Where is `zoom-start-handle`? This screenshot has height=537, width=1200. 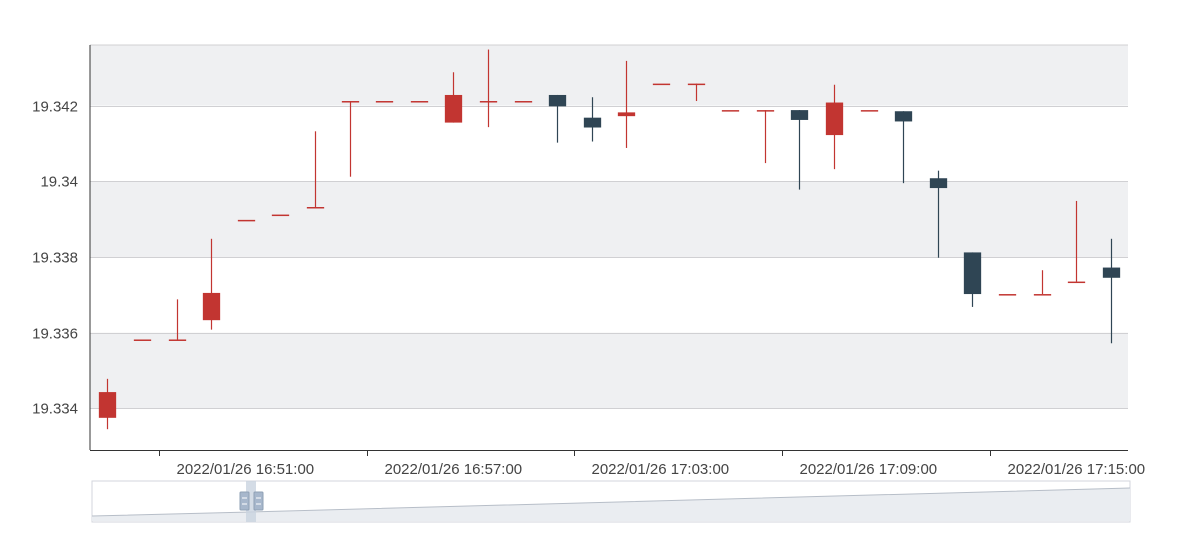
zoom-start-handle is located at coordinates (244, 501).